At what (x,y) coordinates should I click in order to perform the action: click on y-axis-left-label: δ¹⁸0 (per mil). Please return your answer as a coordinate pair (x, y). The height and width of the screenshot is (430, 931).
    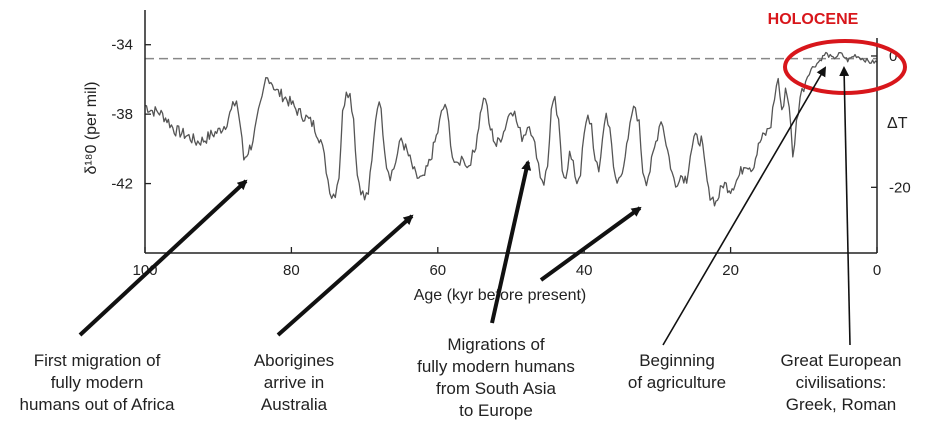
    Looking at the image, I should click on (91, 128).